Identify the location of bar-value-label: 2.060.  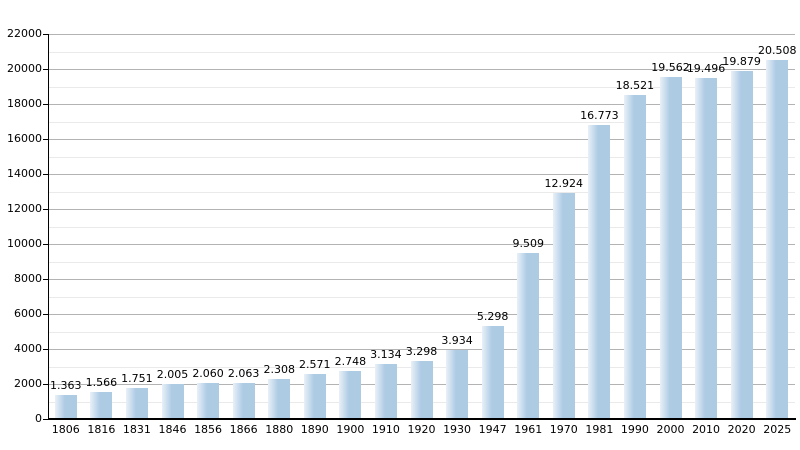
(208, 373).